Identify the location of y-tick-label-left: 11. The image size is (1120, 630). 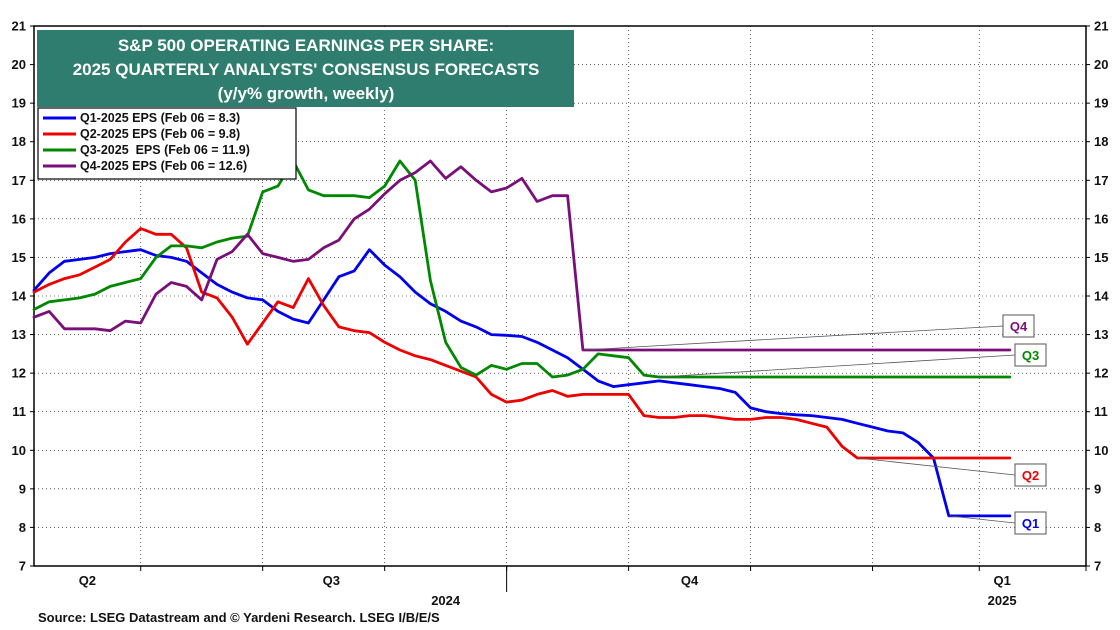
(19, 411).